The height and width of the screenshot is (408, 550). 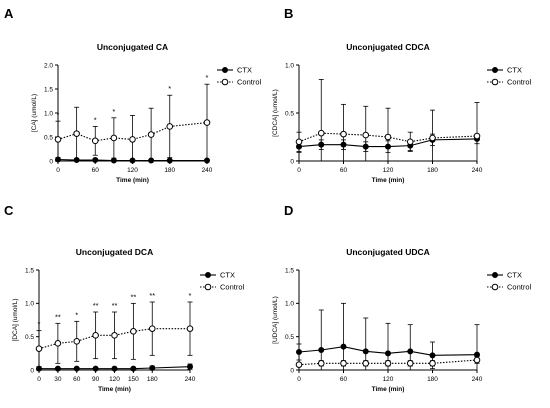 What do you see at coordinates (114, 379) in the screenshot?
I see `x-tick-label: 120` at bounding box center [114, 379].